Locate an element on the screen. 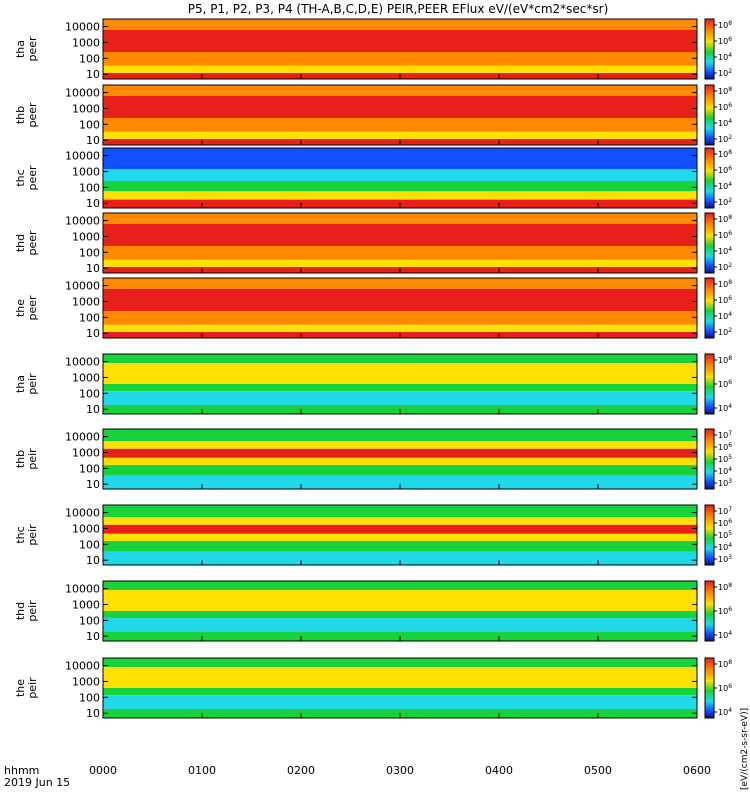 This screenshot has width=750, height=800. panel-thb-peer: 10000 1000 100 10 thbpeer 10⁸ 10⁶ 10⁴ 10² is located at coordinates (373, 115).